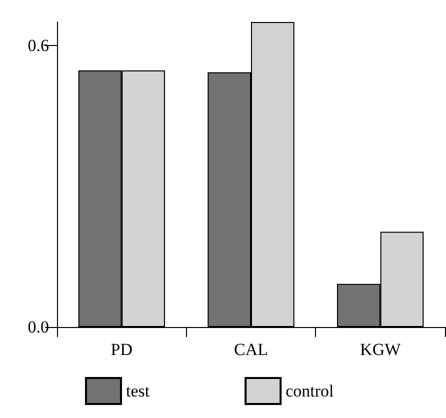 The width and height of the screenshot is (446, 418). Describe the element at coordinates (381, 349) in the screenshot. I see `x-tick-label: KGW` at that location.